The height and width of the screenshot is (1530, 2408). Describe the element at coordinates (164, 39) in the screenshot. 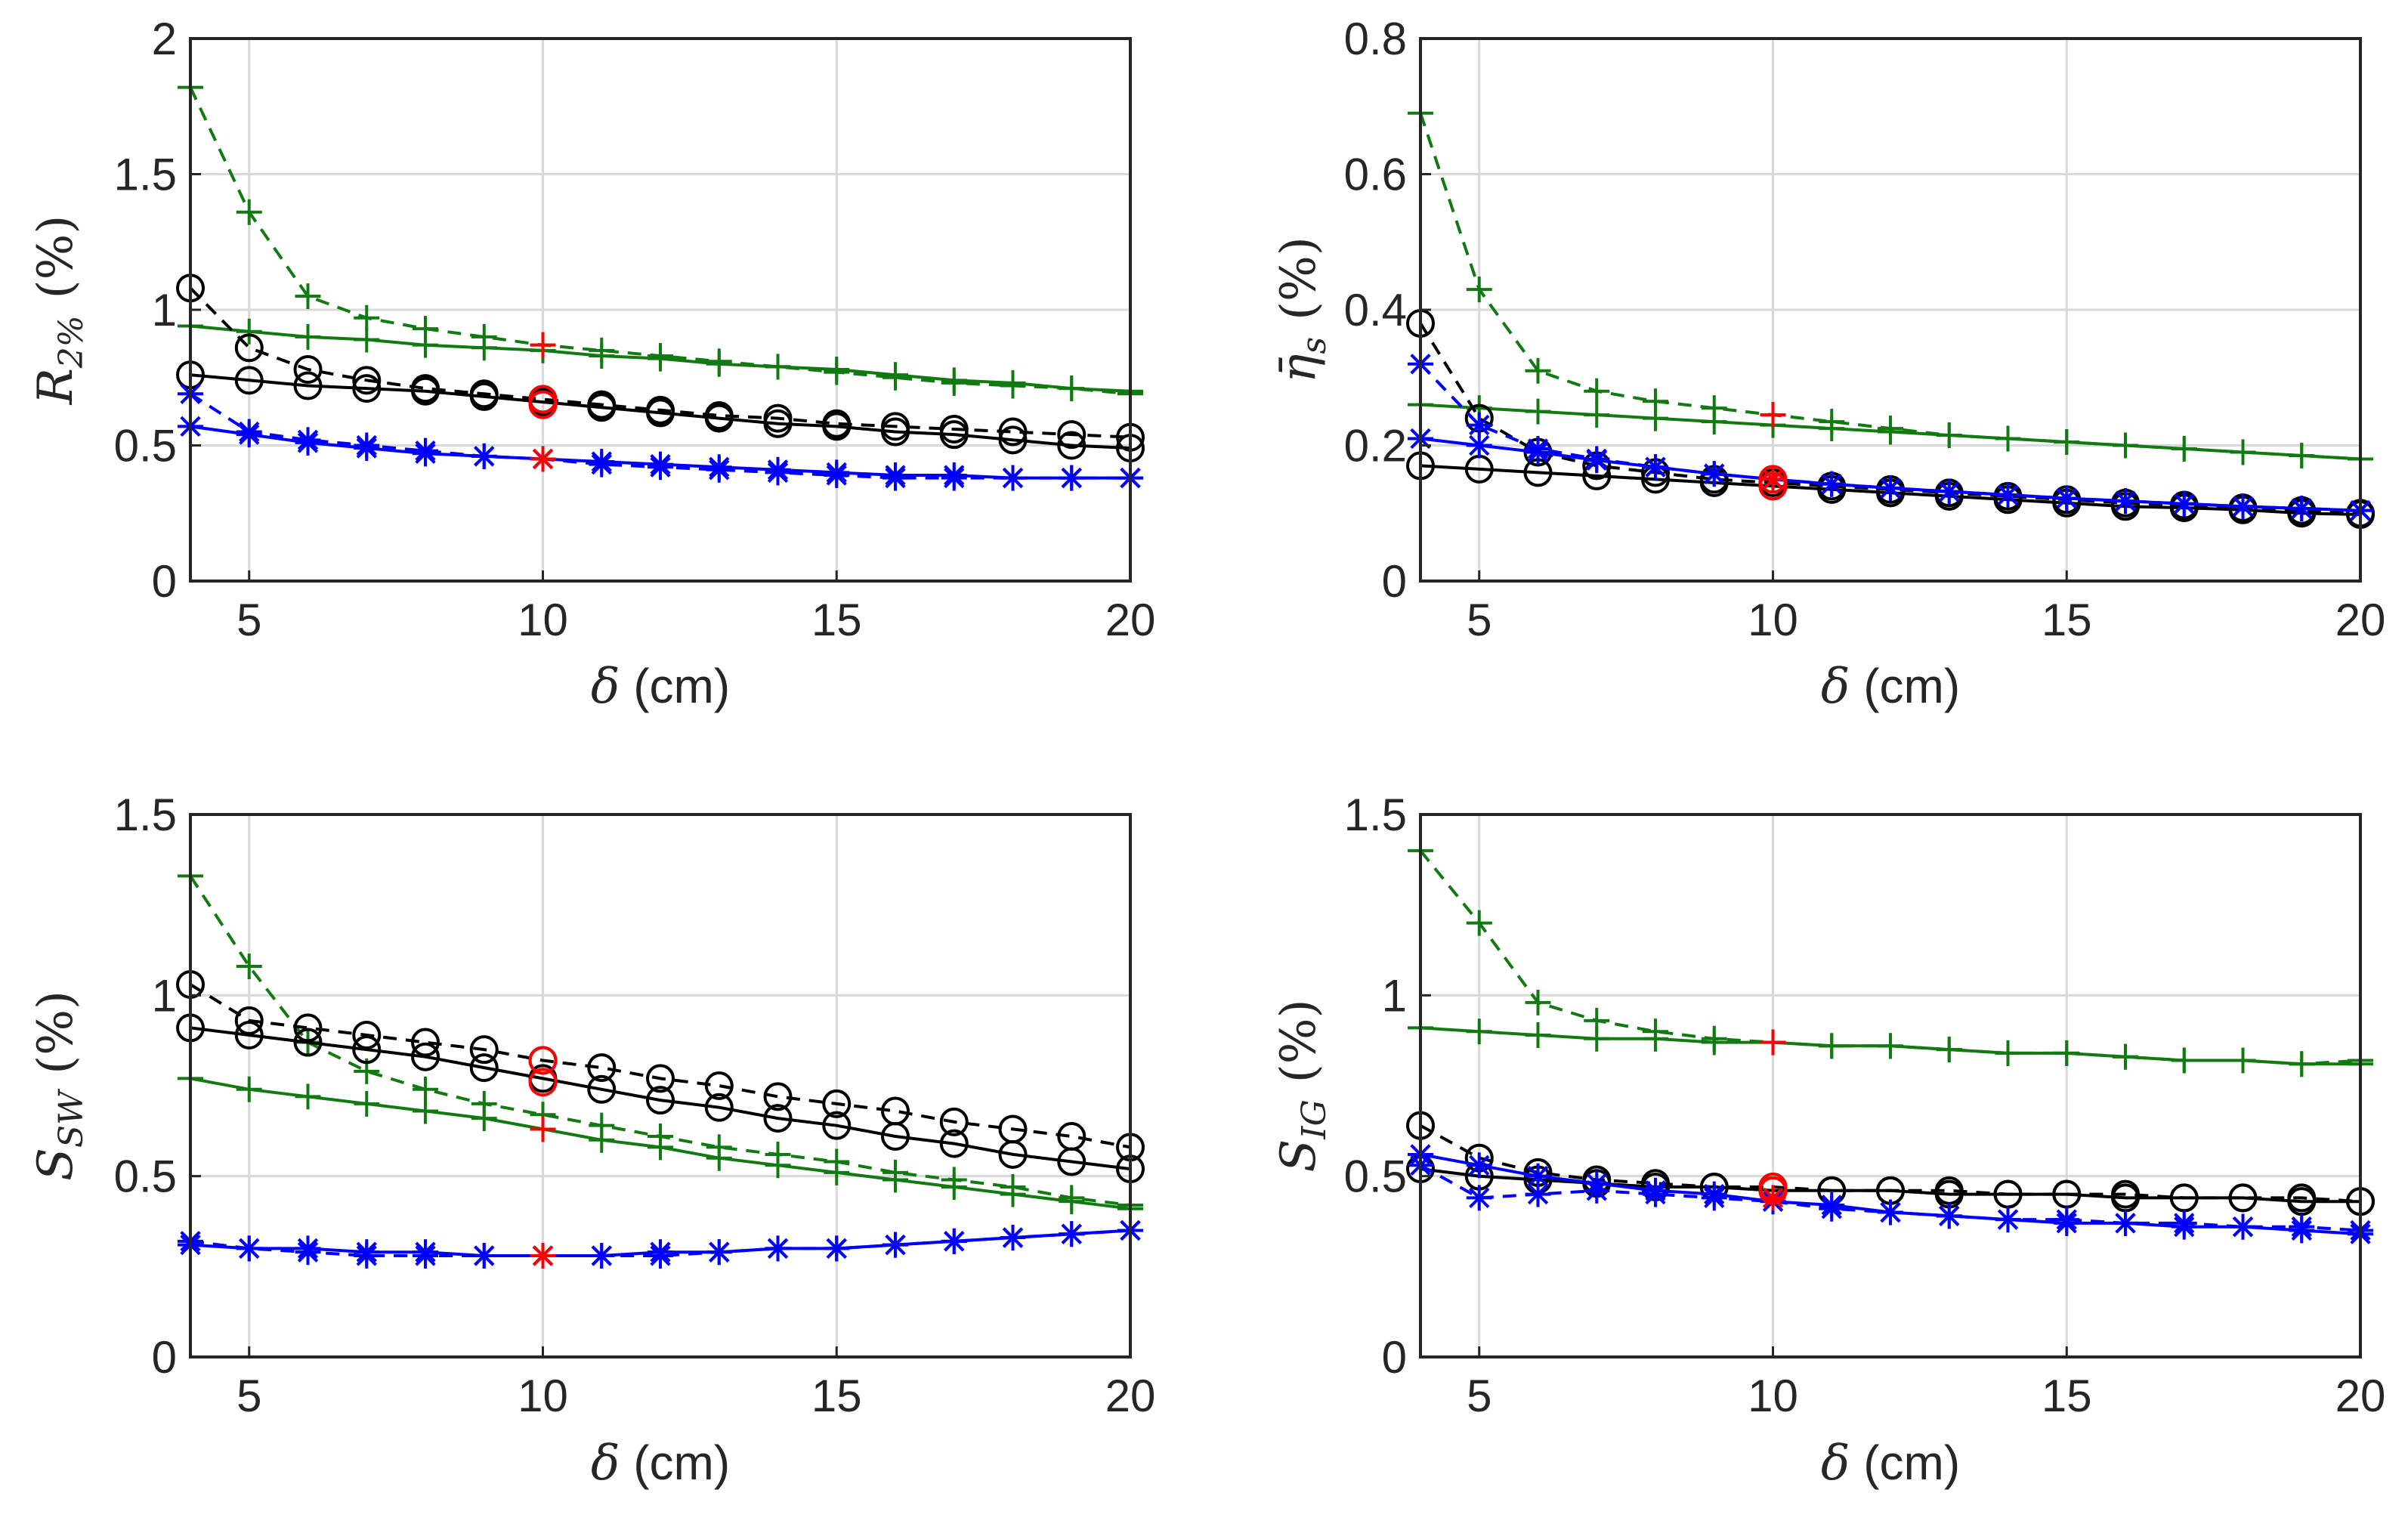

I see `y-tick-label: 2` at that location.